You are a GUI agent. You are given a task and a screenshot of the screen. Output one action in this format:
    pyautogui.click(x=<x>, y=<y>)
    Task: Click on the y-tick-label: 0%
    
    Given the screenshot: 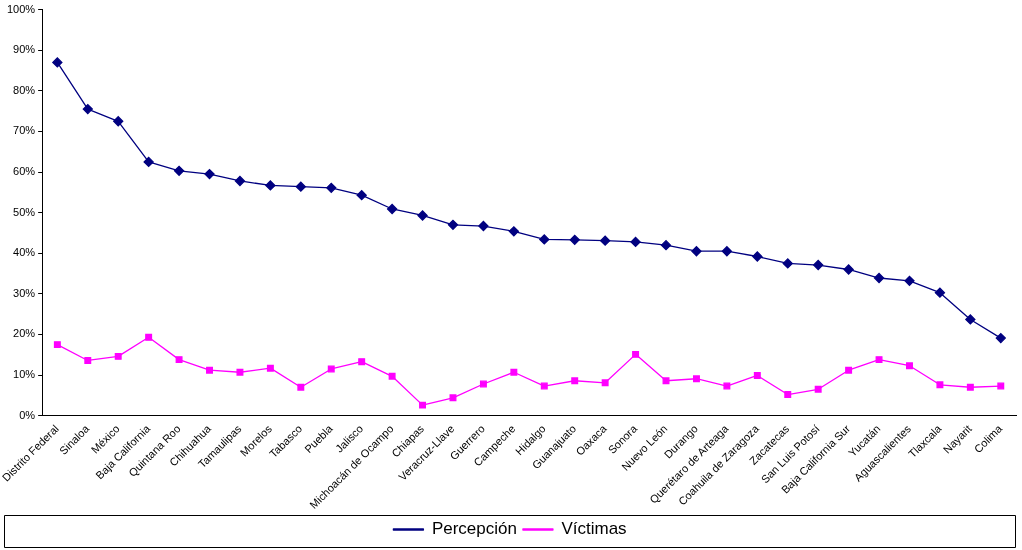 What is the action you would take?
    pyautogui.click(x=27, y=414)
    